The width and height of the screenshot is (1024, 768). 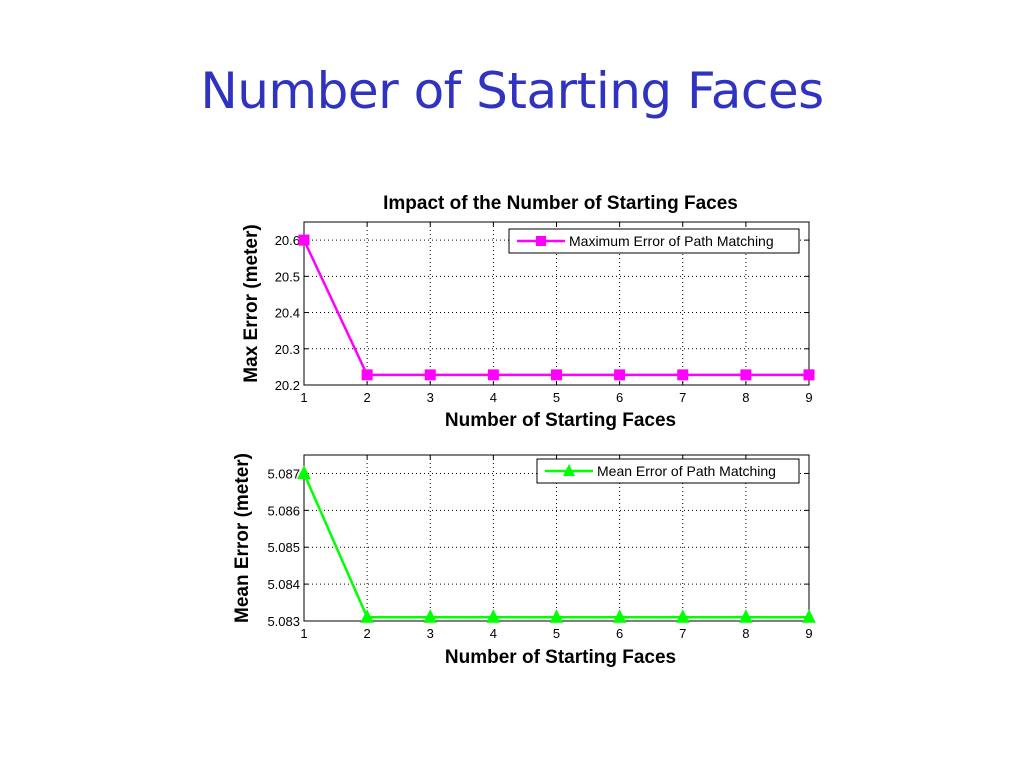 I want to click on y-tick-label: 5.086, so click(x=283, y=510).